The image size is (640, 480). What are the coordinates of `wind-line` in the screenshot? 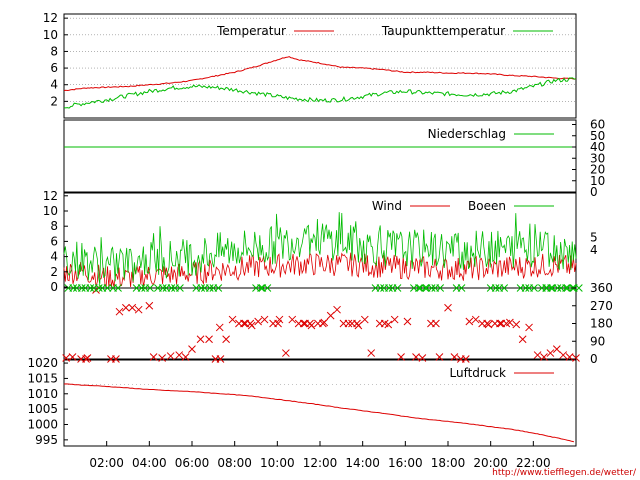 It's located at (320, 270).